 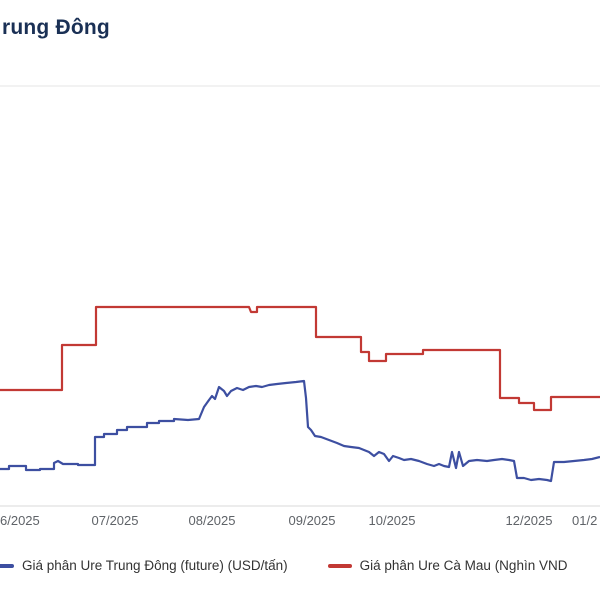 I want to click on legend-marker-red-line-icon, so click(x=339, y=565).